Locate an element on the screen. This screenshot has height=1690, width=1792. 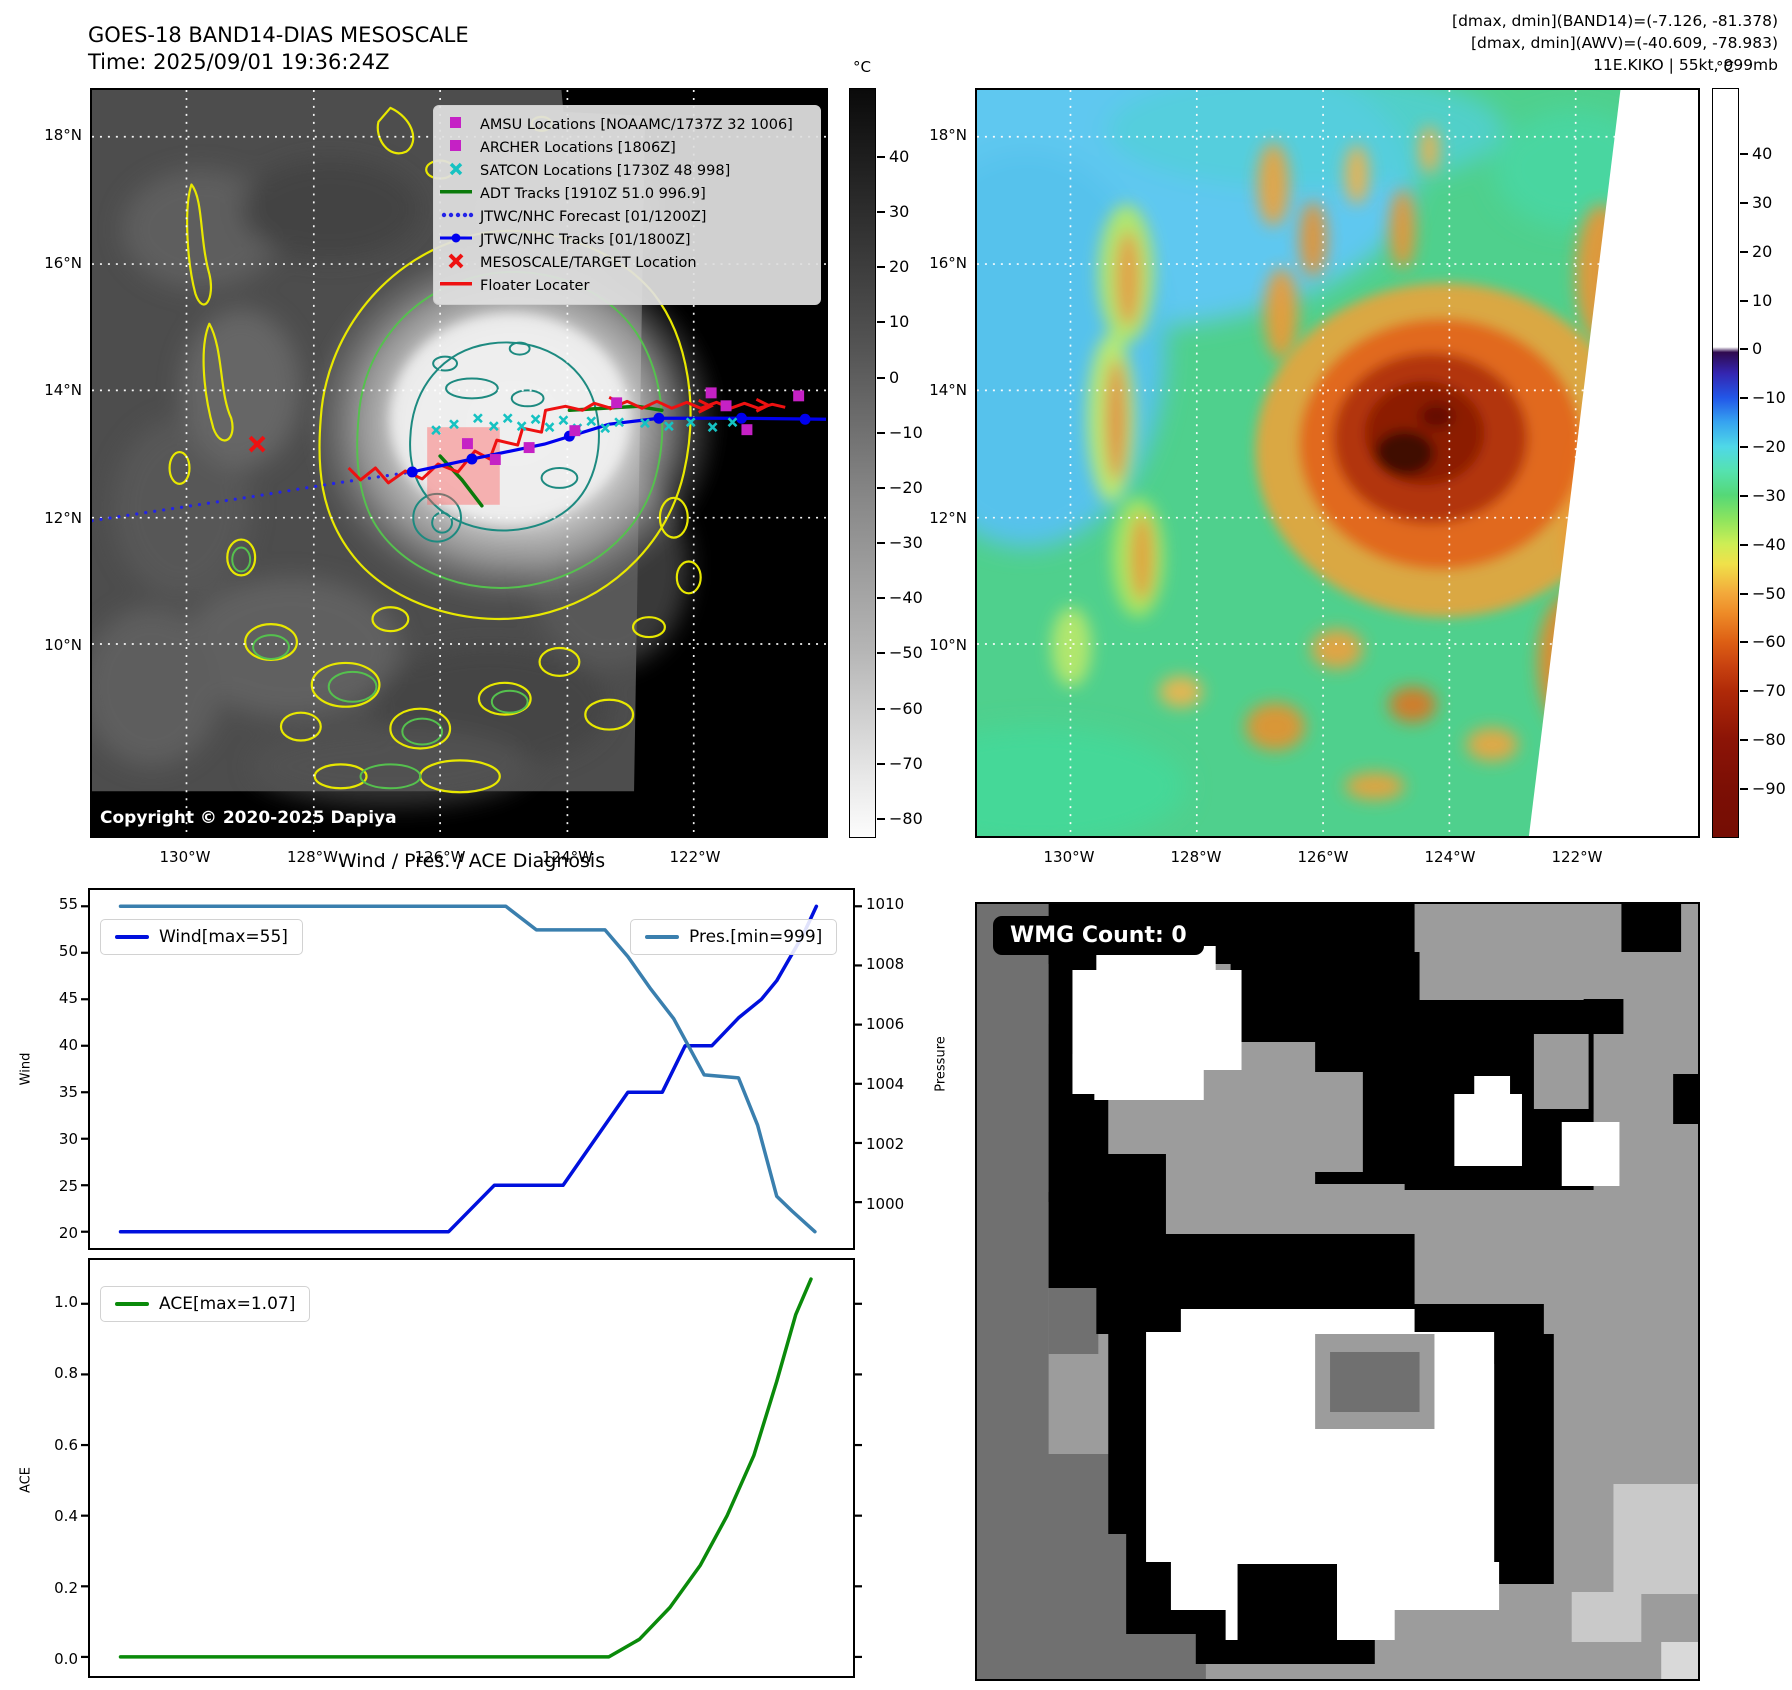
pressure-legend: Pres.[min=999] is located at coordinates (734, 937).